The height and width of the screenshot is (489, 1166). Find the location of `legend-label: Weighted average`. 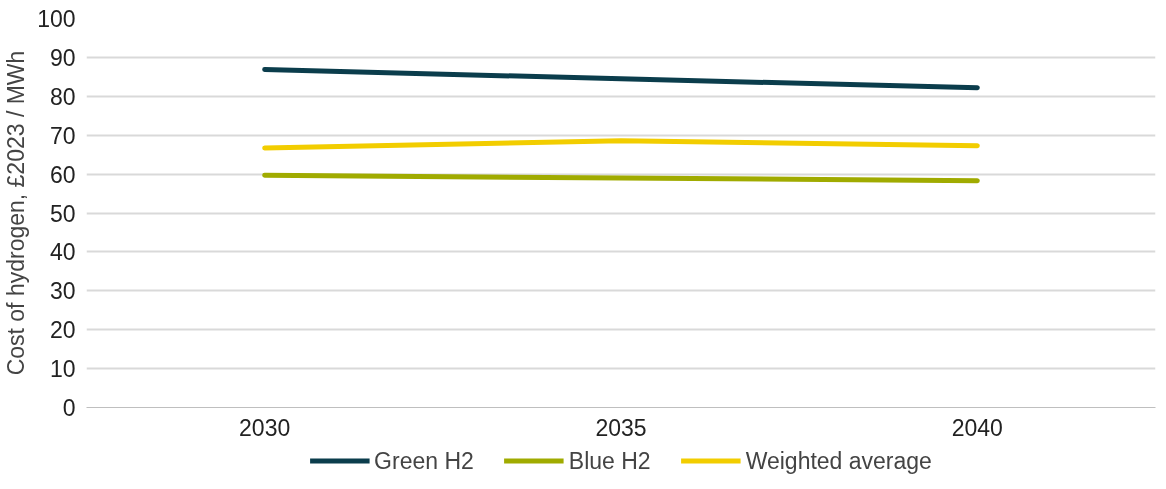

legend-label: Weighted average is located at coordinates (838, 460).